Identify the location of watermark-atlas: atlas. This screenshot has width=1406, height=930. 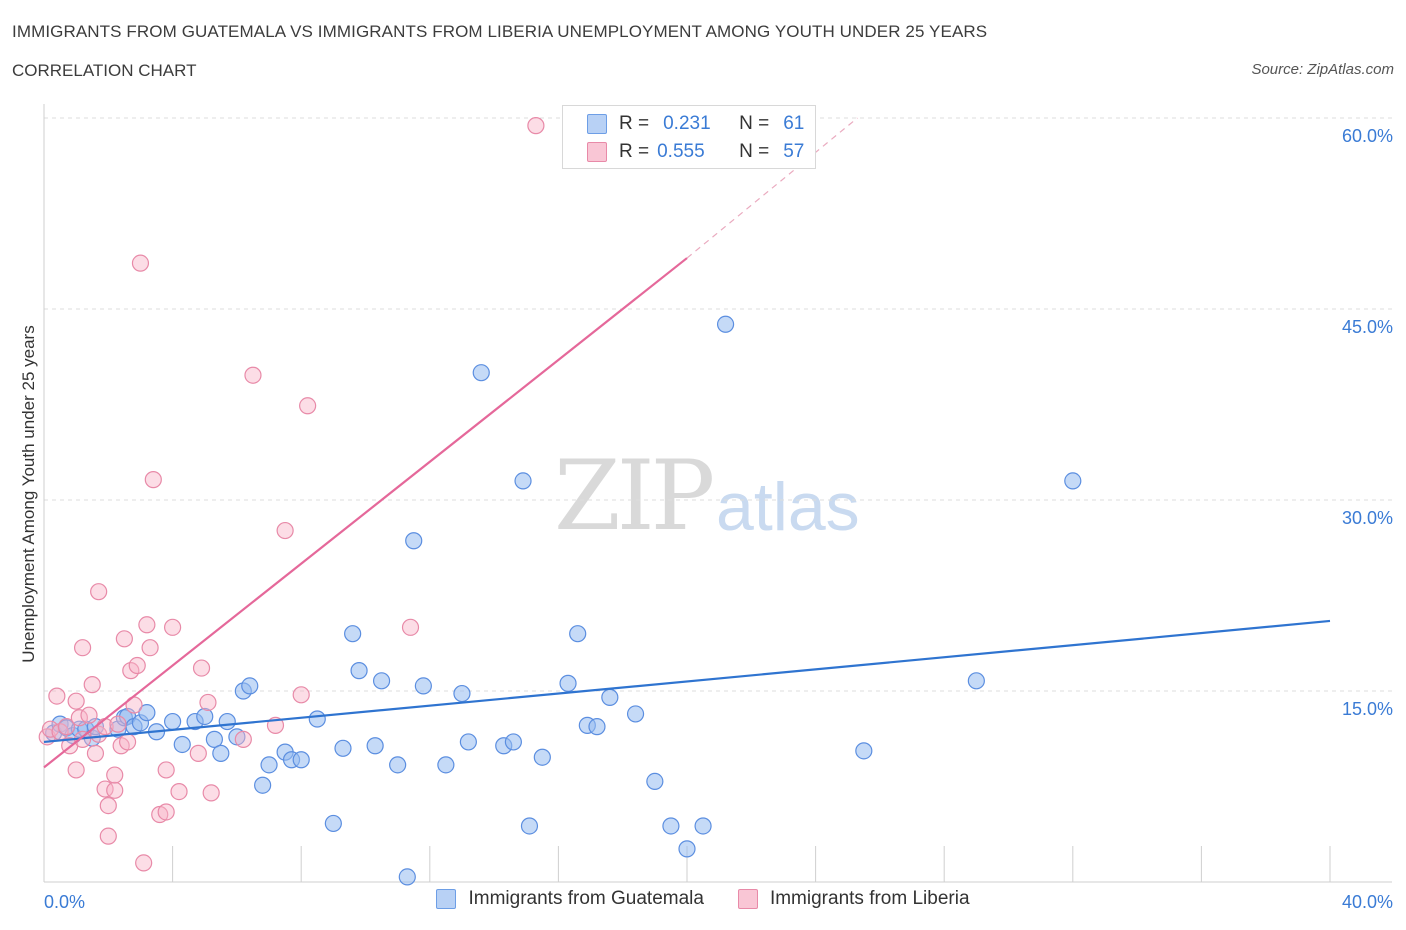
(788, 507).